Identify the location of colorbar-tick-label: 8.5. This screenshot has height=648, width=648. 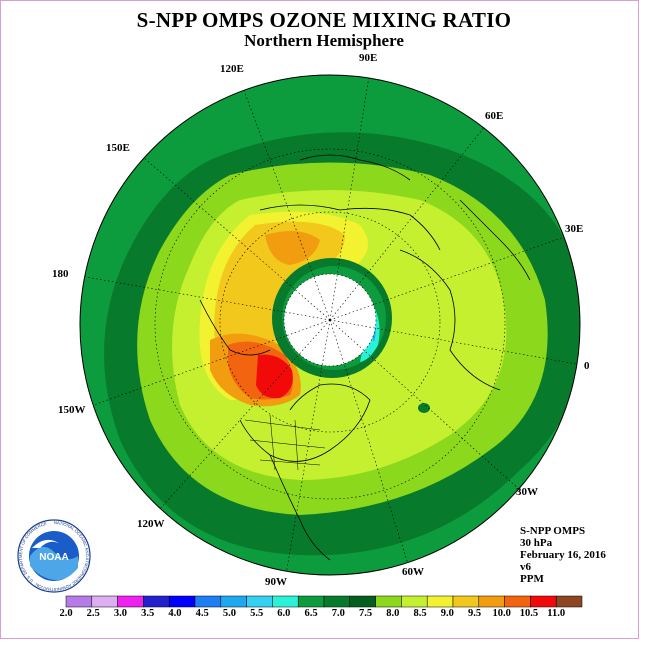
(420, 613).